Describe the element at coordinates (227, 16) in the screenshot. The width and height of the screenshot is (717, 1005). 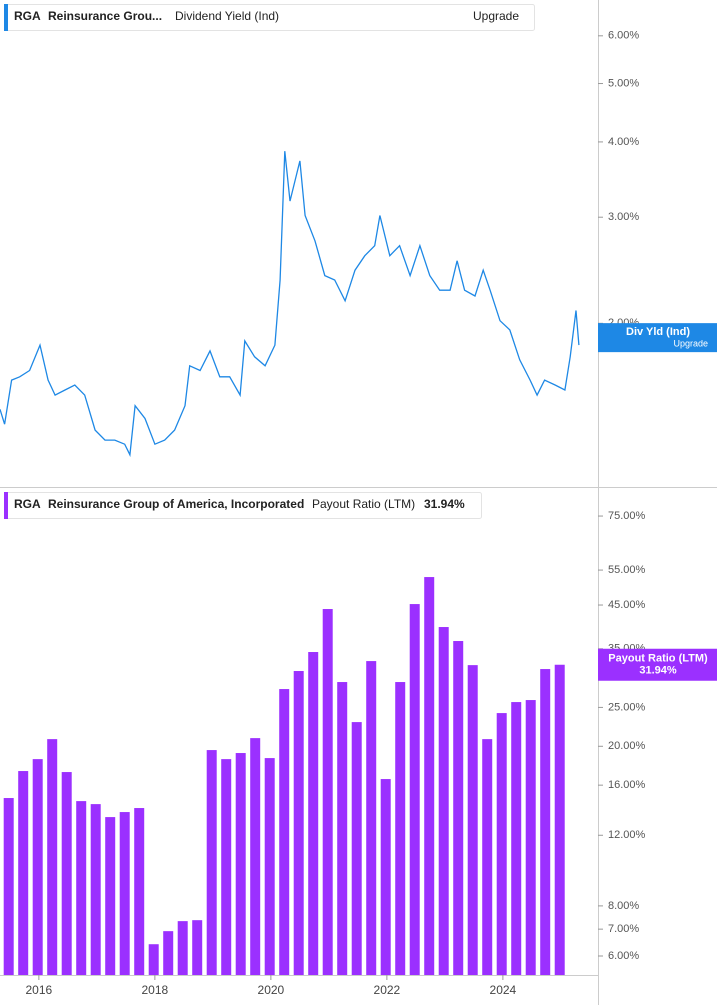
I see `metric: Dividend Yield (Ind)` at that location.